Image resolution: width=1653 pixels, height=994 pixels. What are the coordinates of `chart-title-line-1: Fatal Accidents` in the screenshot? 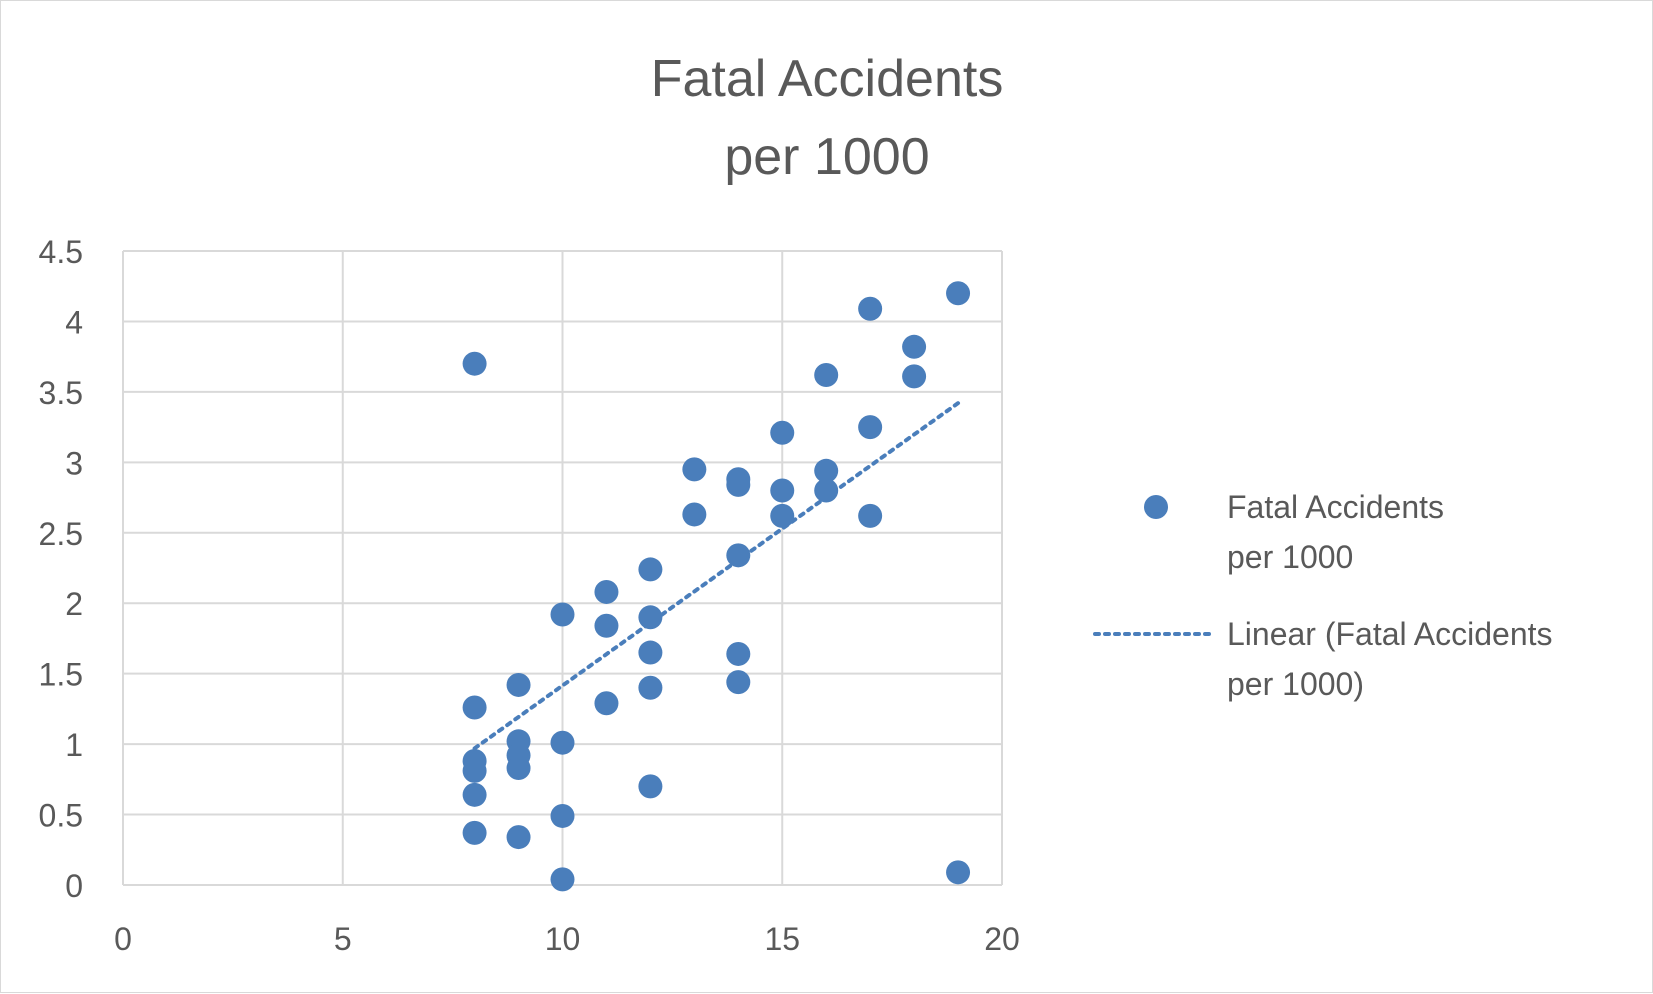 It's located at (827, 79).